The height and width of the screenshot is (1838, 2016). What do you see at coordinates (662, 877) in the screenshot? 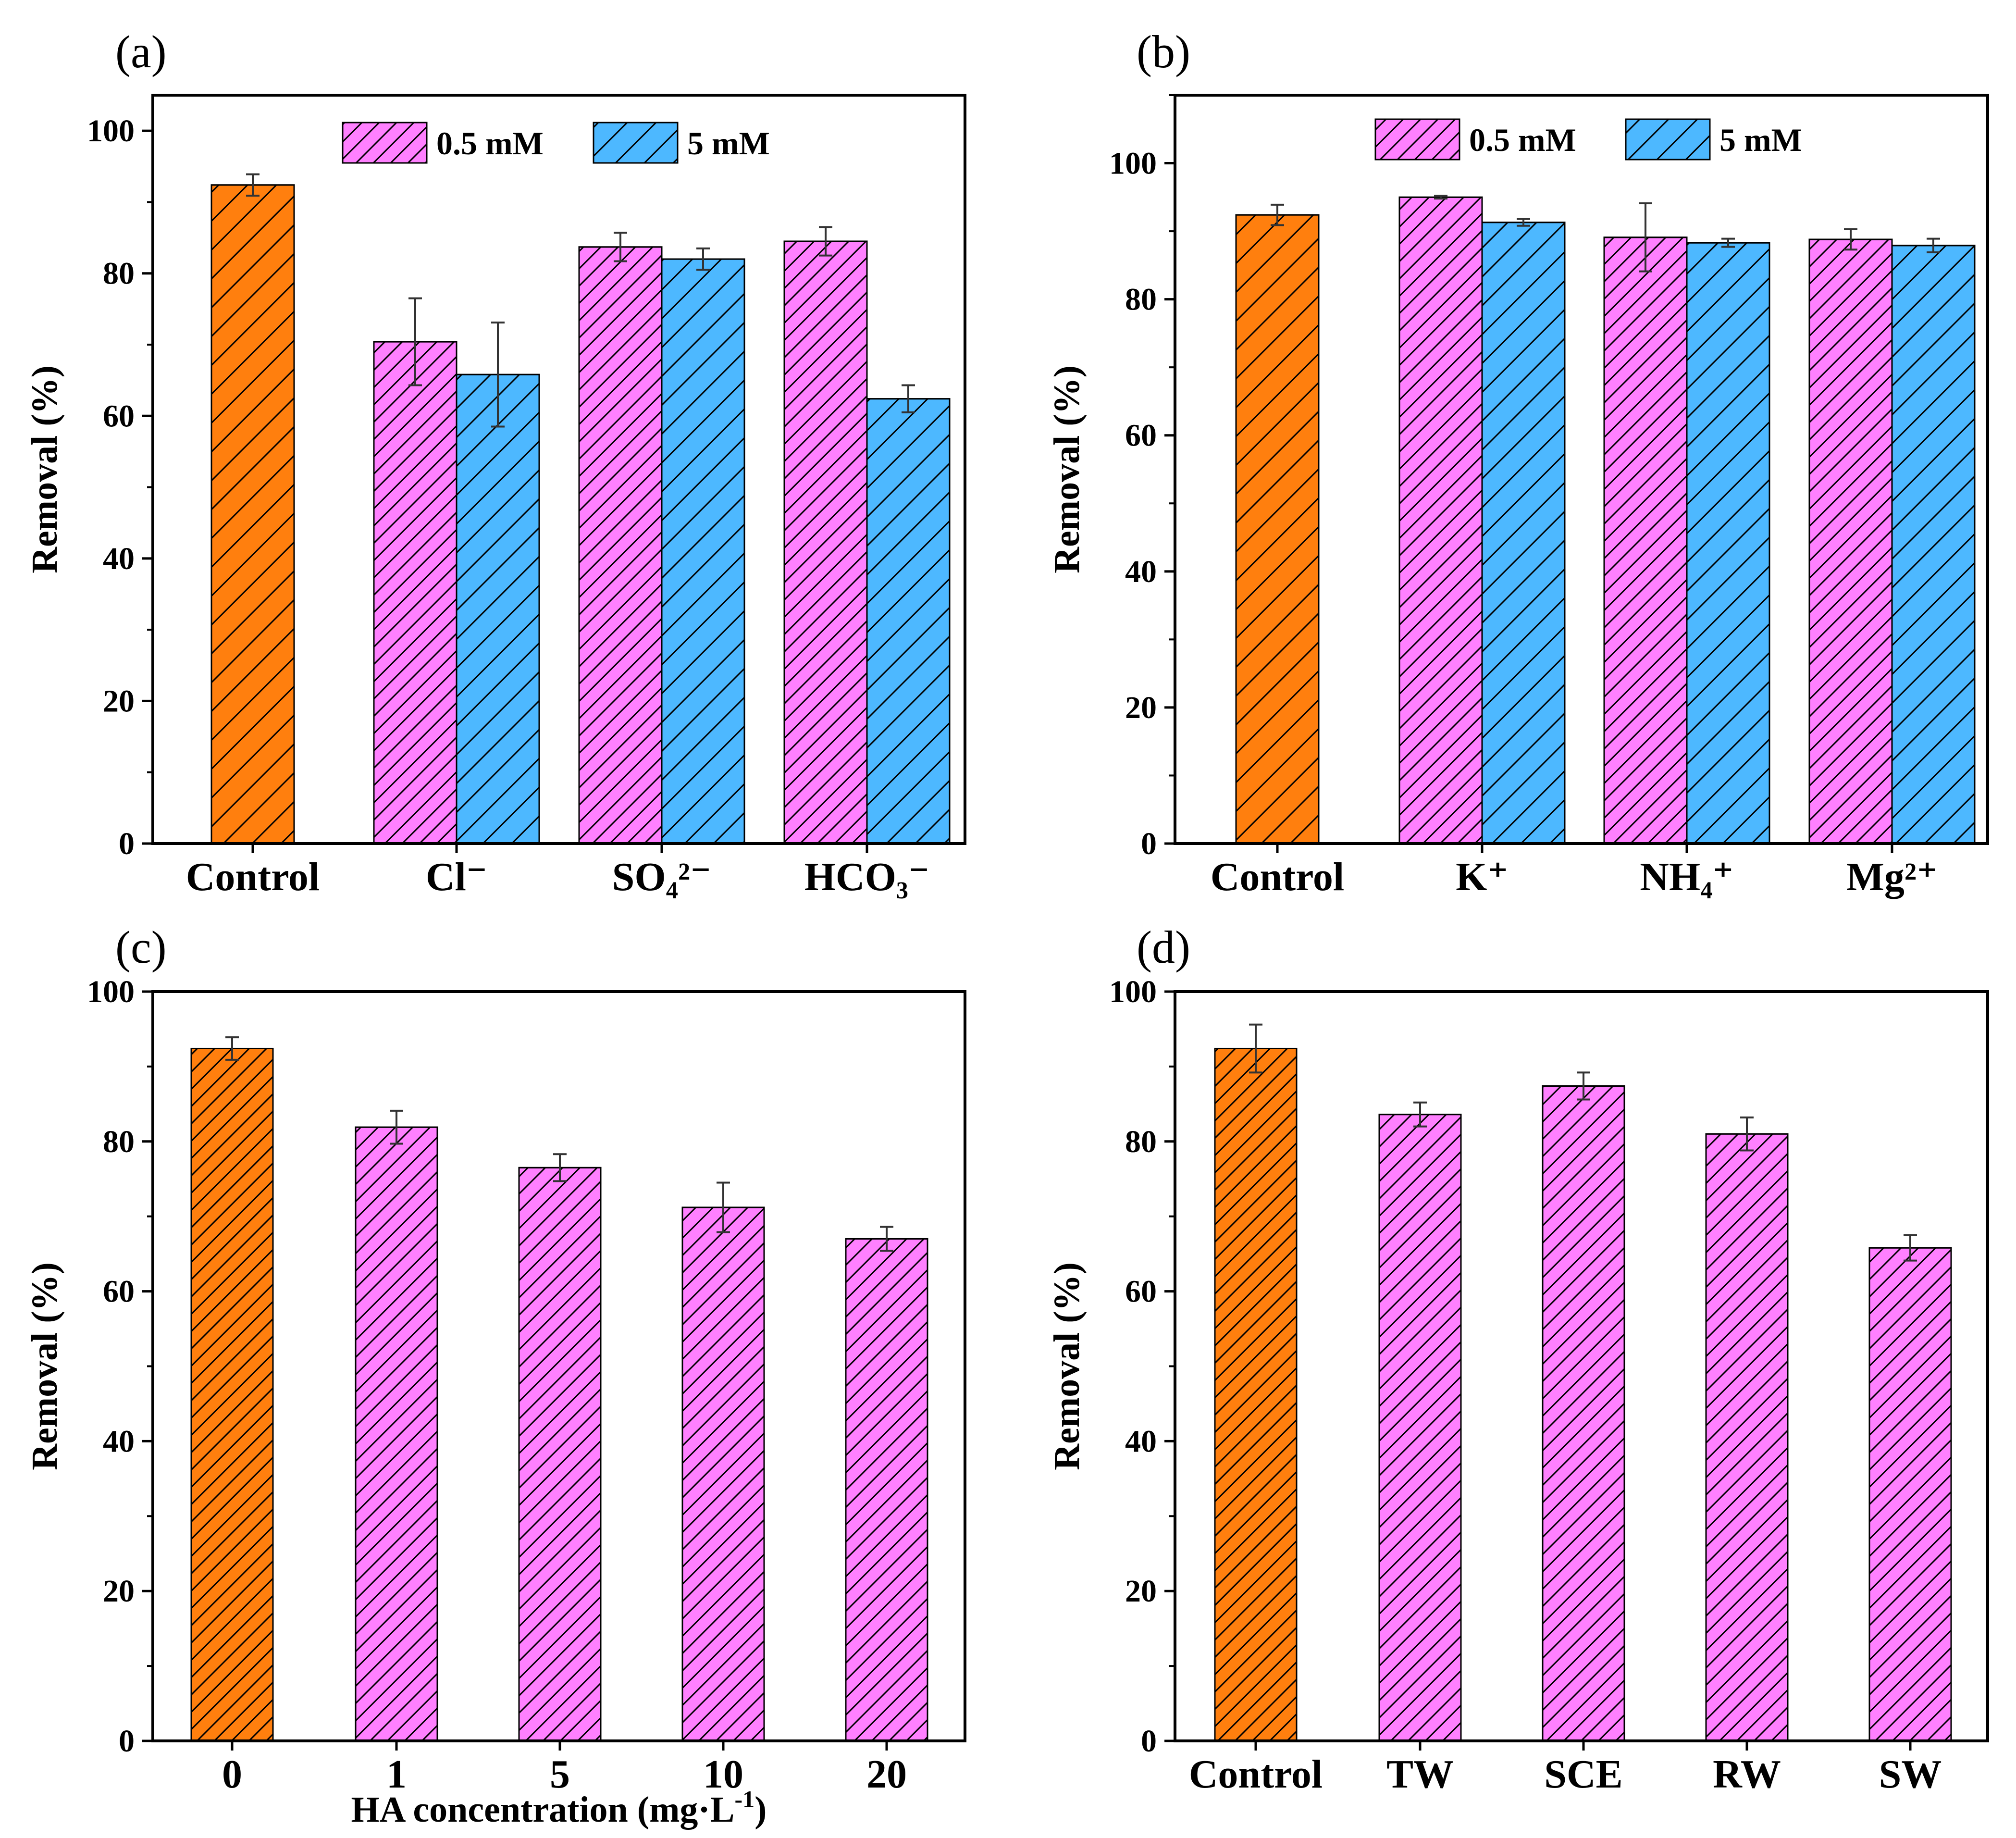
I see `x-tick-label: SO₄²⁻` at bounding box center [662, 877].